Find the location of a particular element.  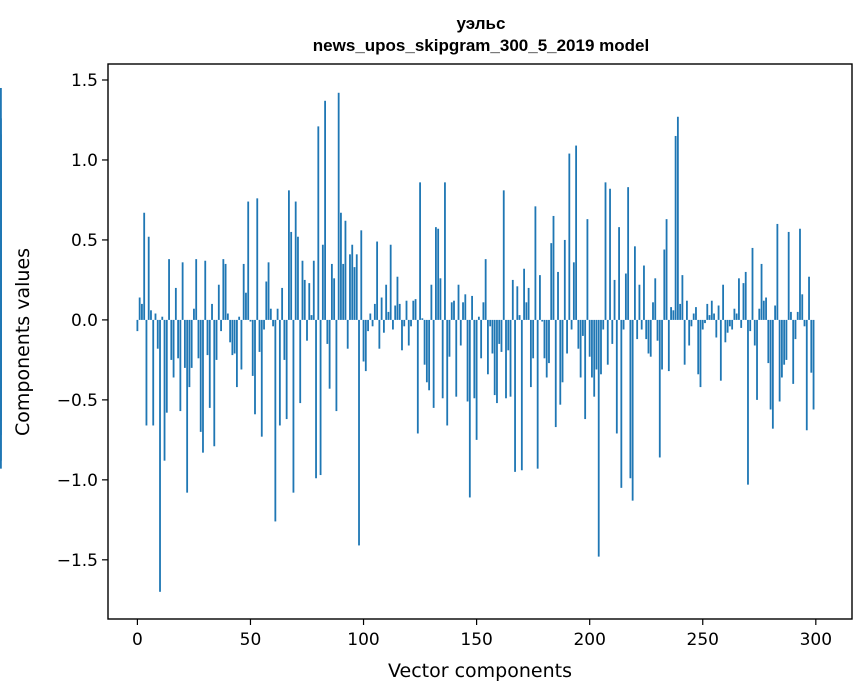

y-tick-label: −1.0 is located at coordinates (77, 481).